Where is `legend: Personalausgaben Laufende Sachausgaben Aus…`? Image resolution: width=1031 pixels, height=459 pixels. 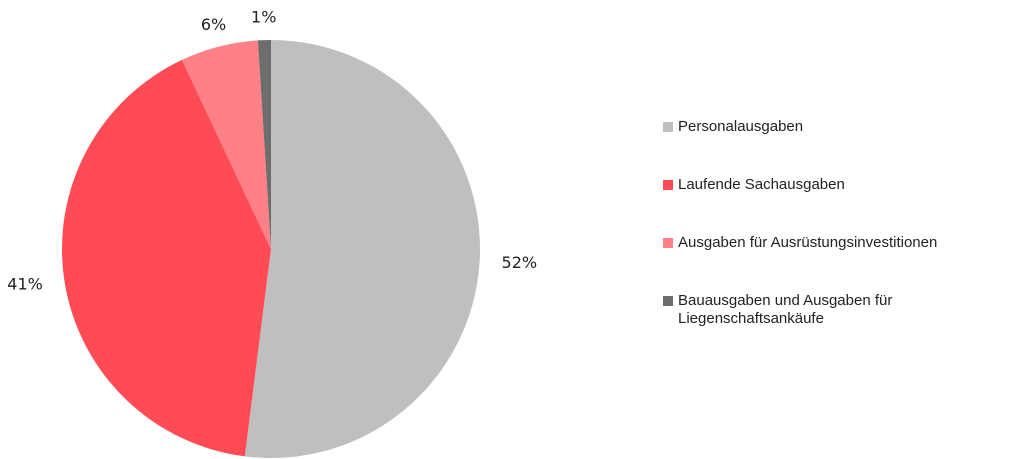
legend: Personalausgaben Laufende Sachausgaben Aus… is located at coordinates (800, 234).